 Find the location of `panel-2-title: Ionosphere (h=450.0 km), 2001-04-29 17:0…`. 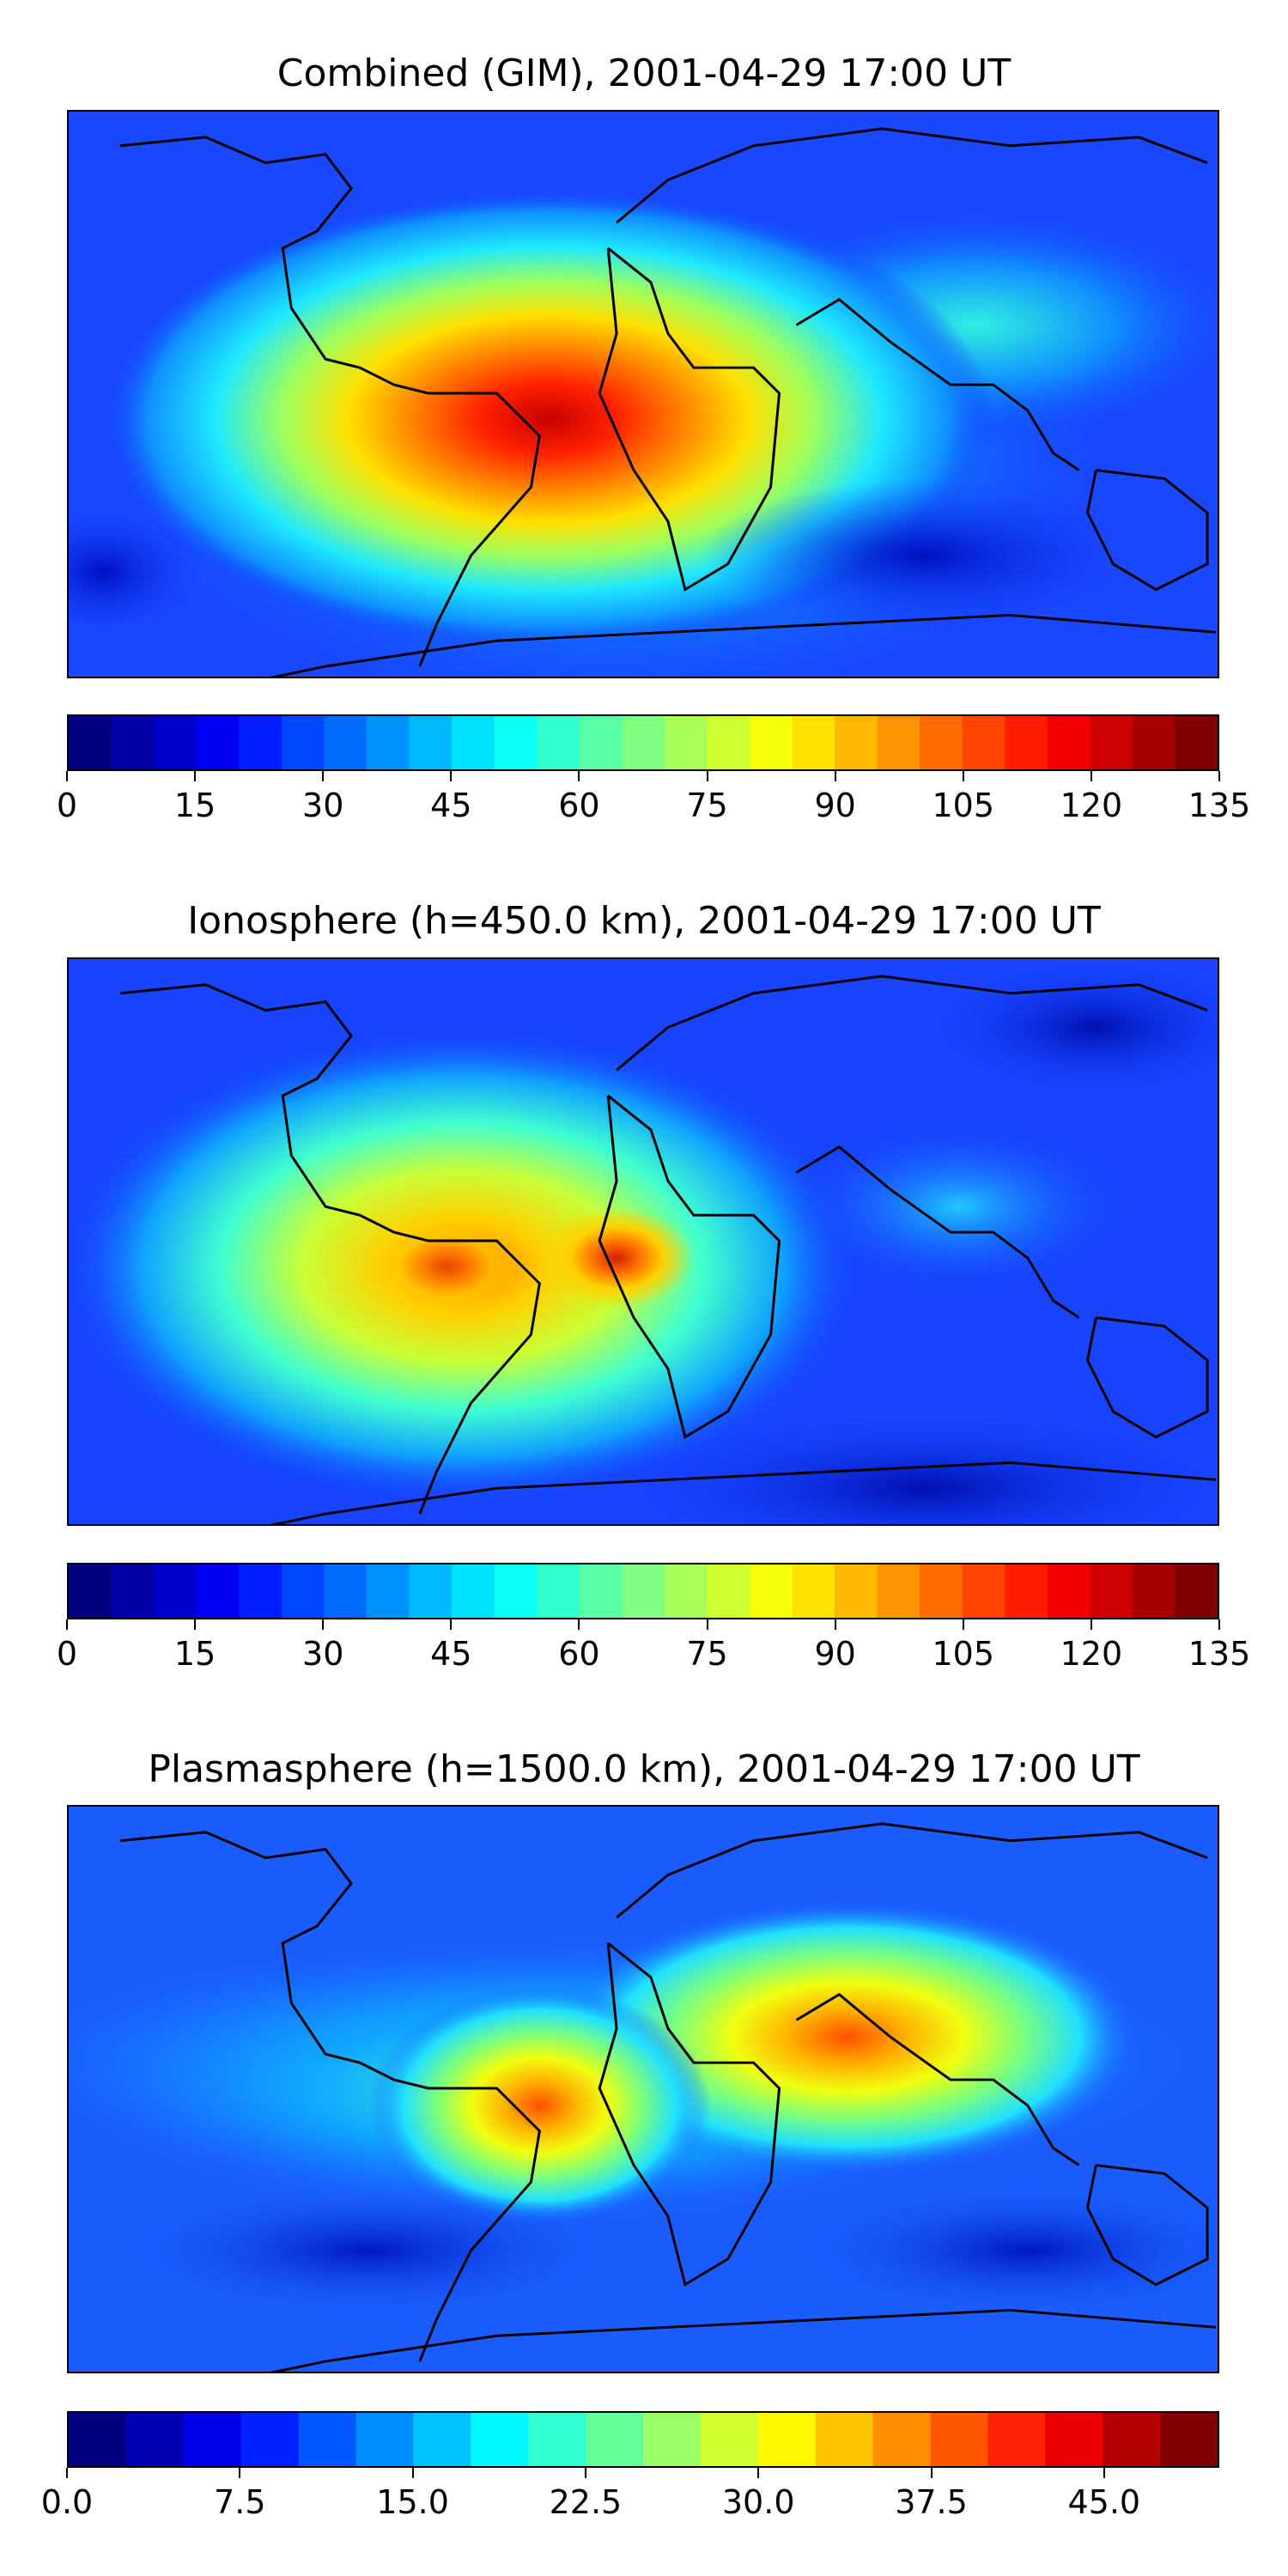

panel-2-title: Ionosphere (h=450.0 km), 2001-04-29 17:0… is located at coordinates (644, 921).